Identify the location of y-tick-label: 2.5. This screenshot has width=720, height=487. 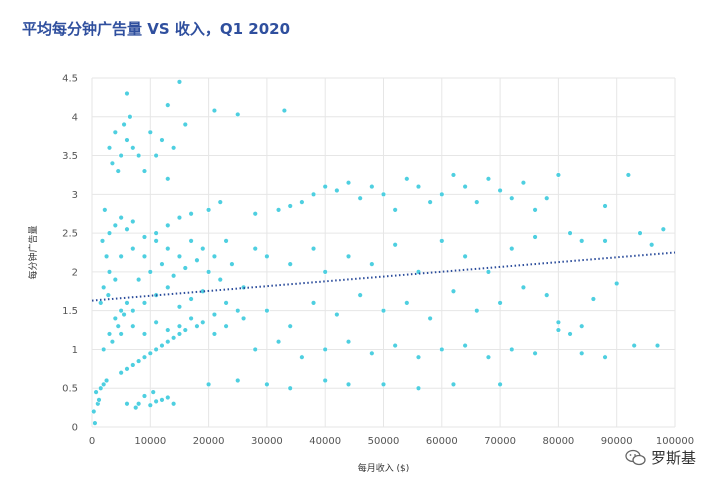
(70, 234).